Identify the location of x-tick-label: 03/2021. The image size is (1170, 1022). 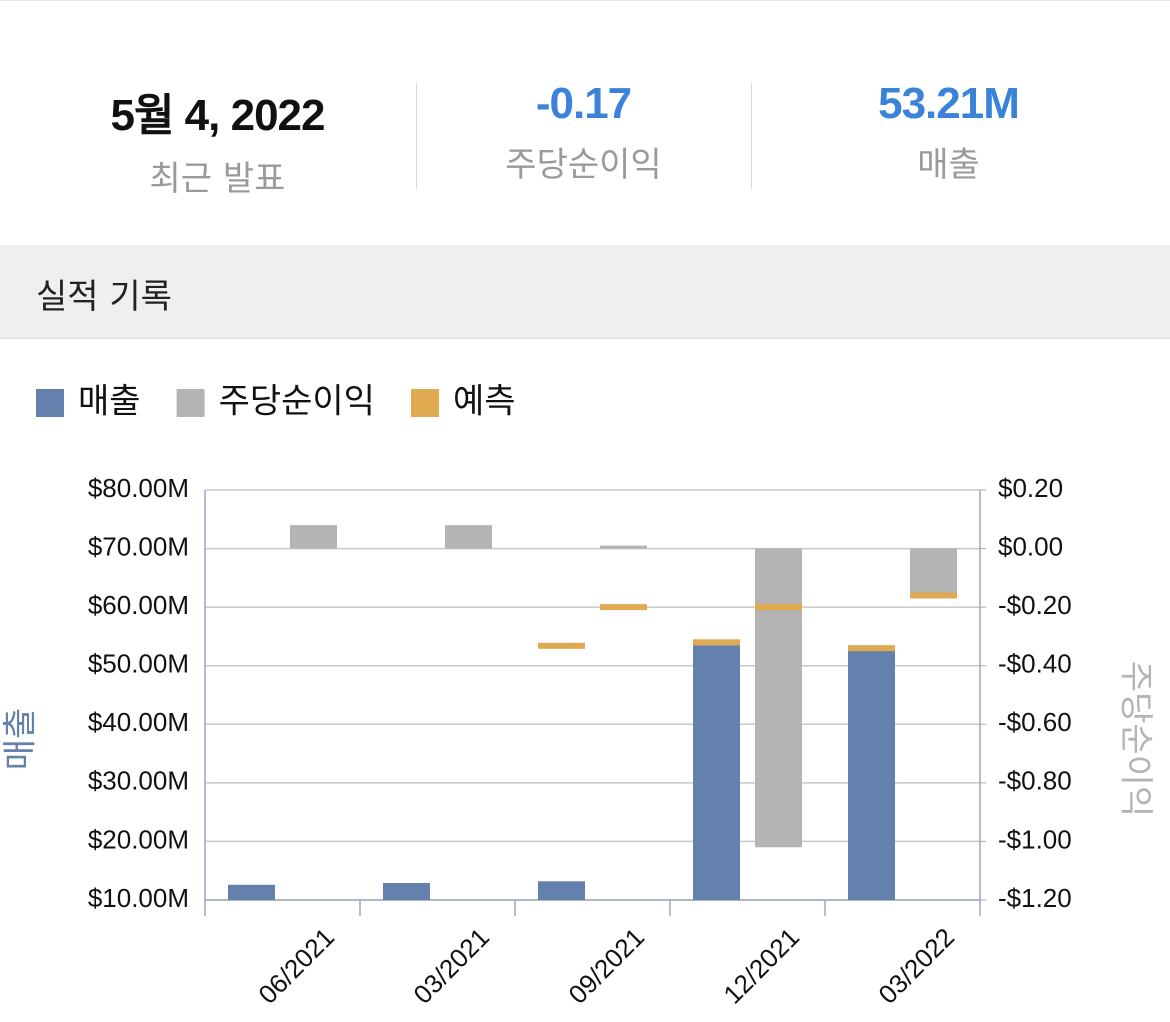
(451, 966).